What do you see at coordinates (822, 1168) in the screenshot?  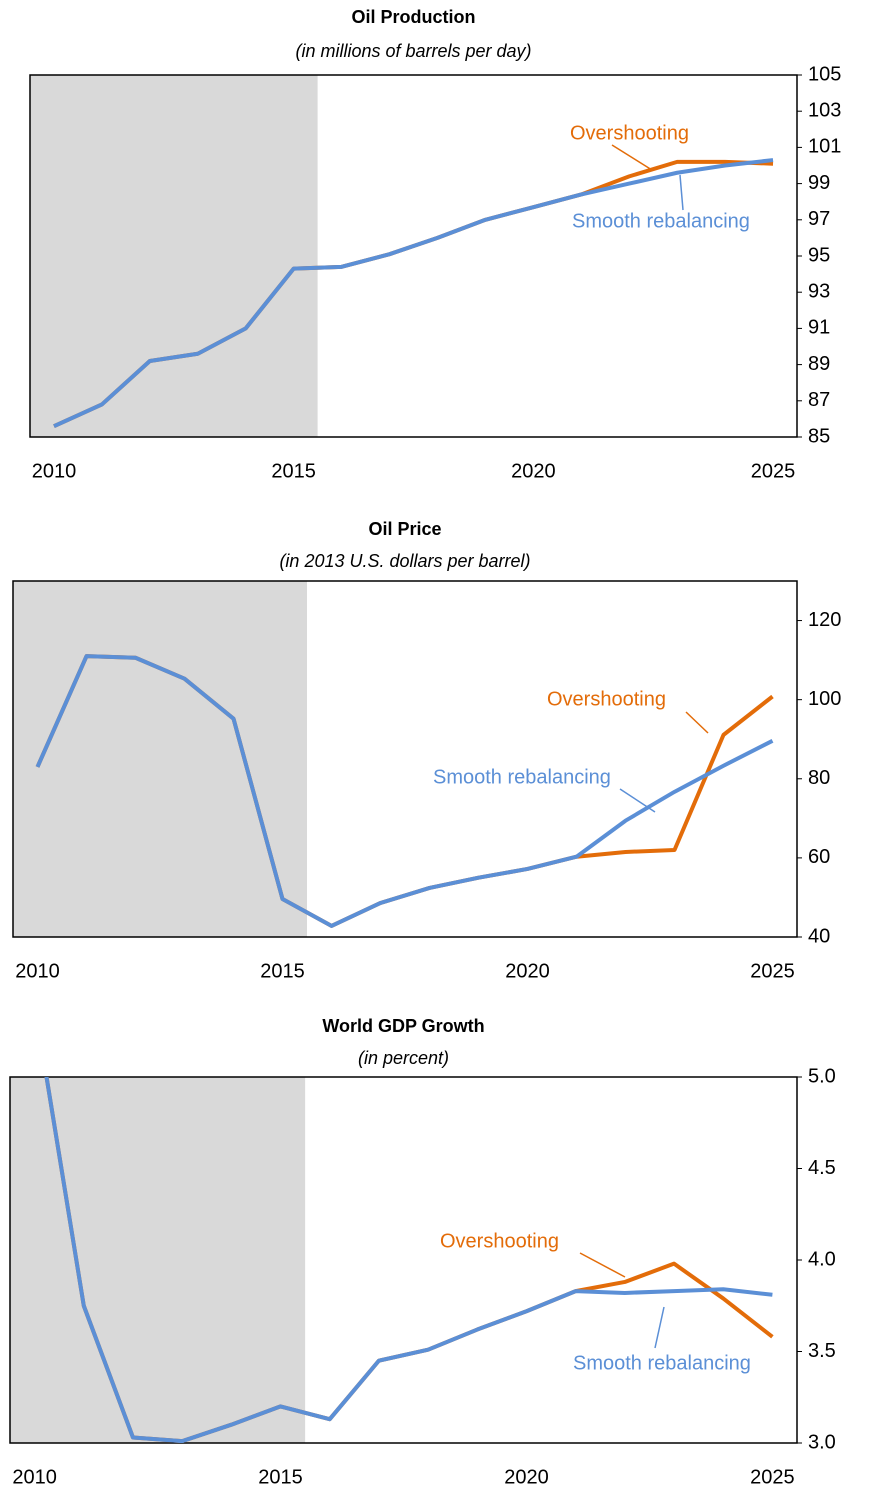 I see `y-tick-label: 4.5` at bounding box center [822, 1168].